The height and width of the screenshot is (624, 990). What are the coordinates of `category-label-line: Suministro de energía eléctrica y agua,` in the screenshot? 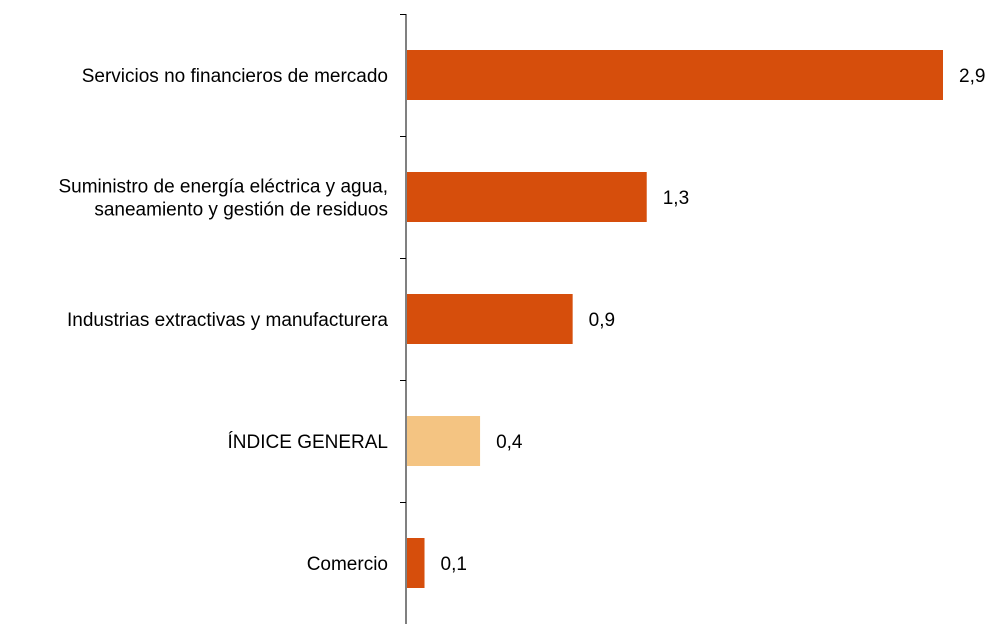 It's located at (223, 187).